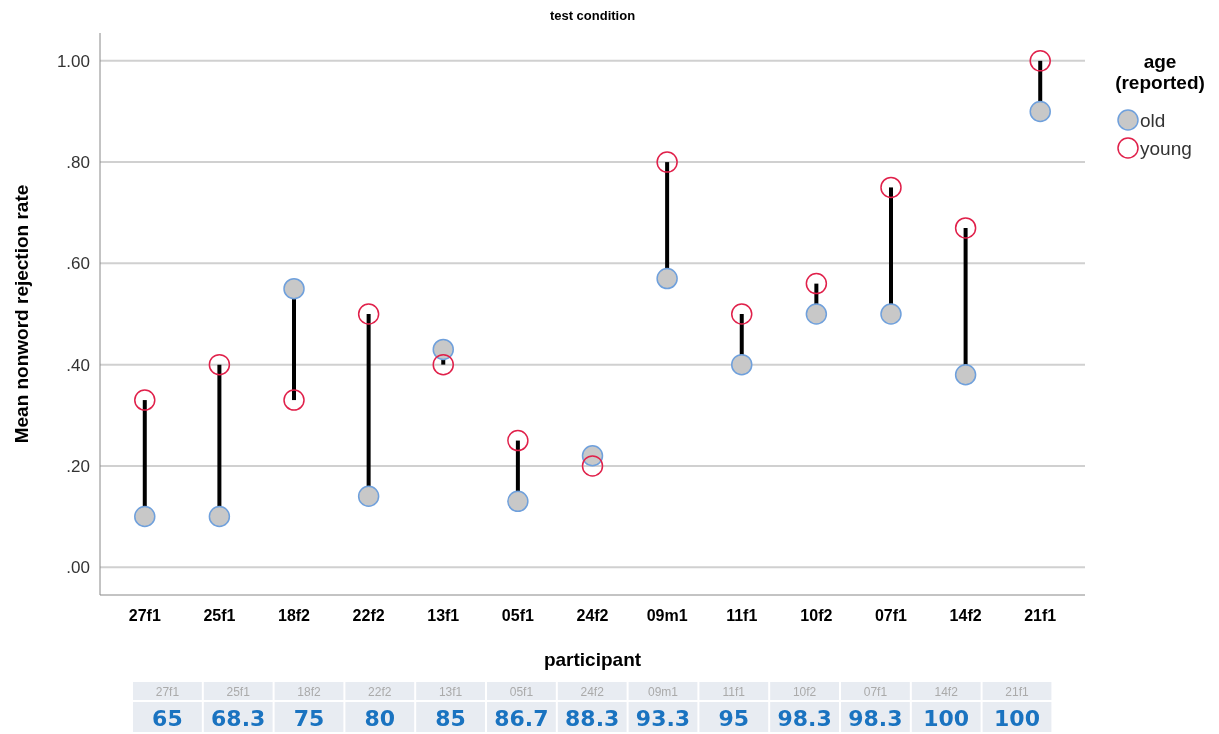  Describe the element at coordinates (946, 692) in the screenshot. I see `category-label: 14f2` at that location.